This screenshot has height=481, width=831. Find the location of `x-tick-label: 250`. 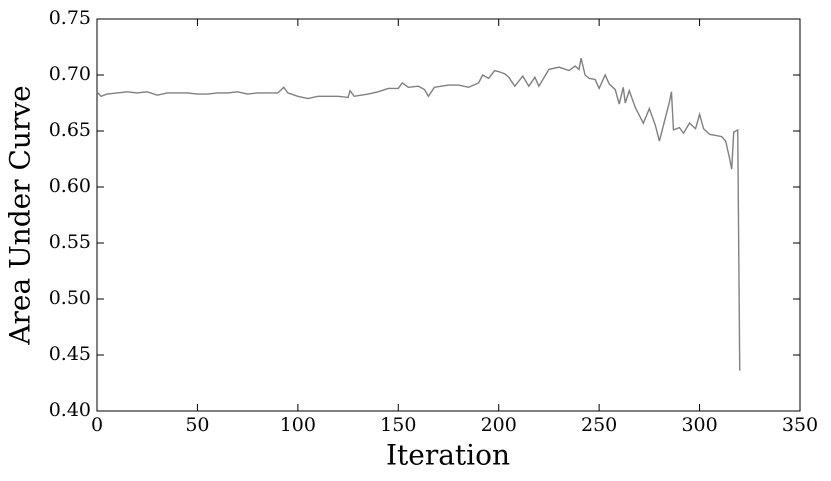

x-tick-label: 250 is located at coordinates (599, 425).